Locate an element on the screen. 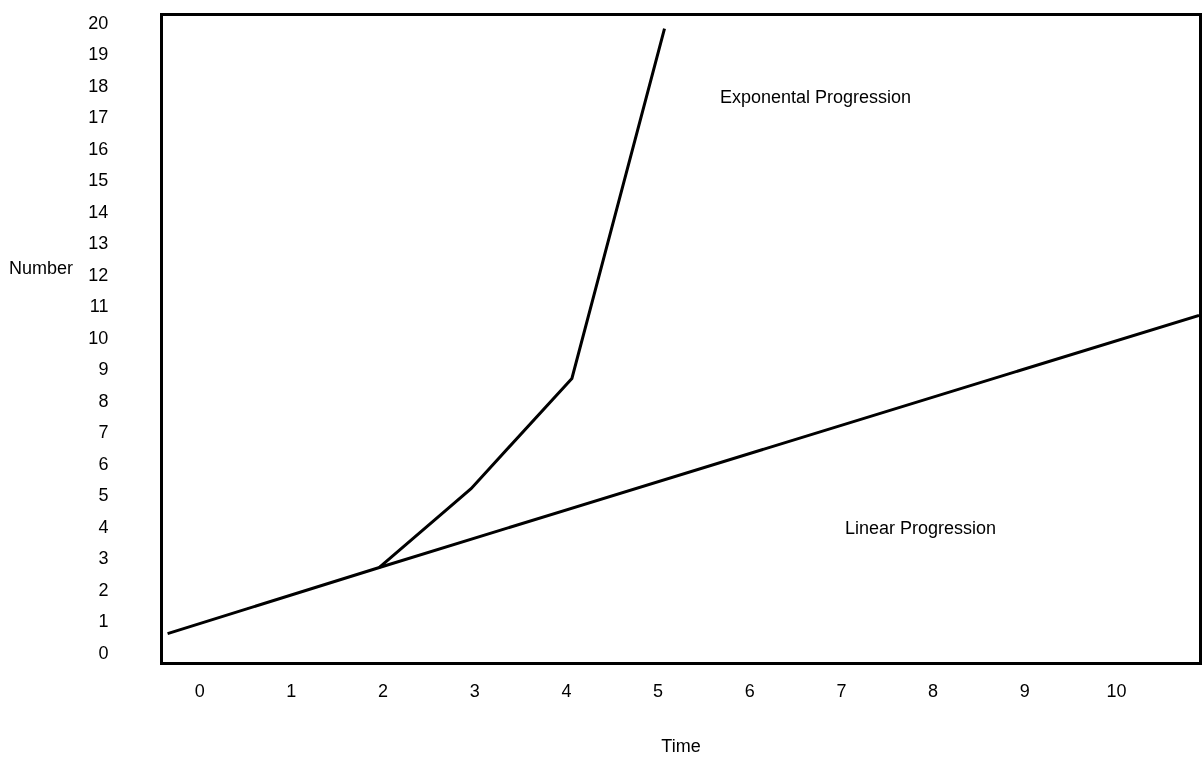 This screenshot has height=783, width=1204. x-tick-label: 10 is located at coordinates (1116, 690).